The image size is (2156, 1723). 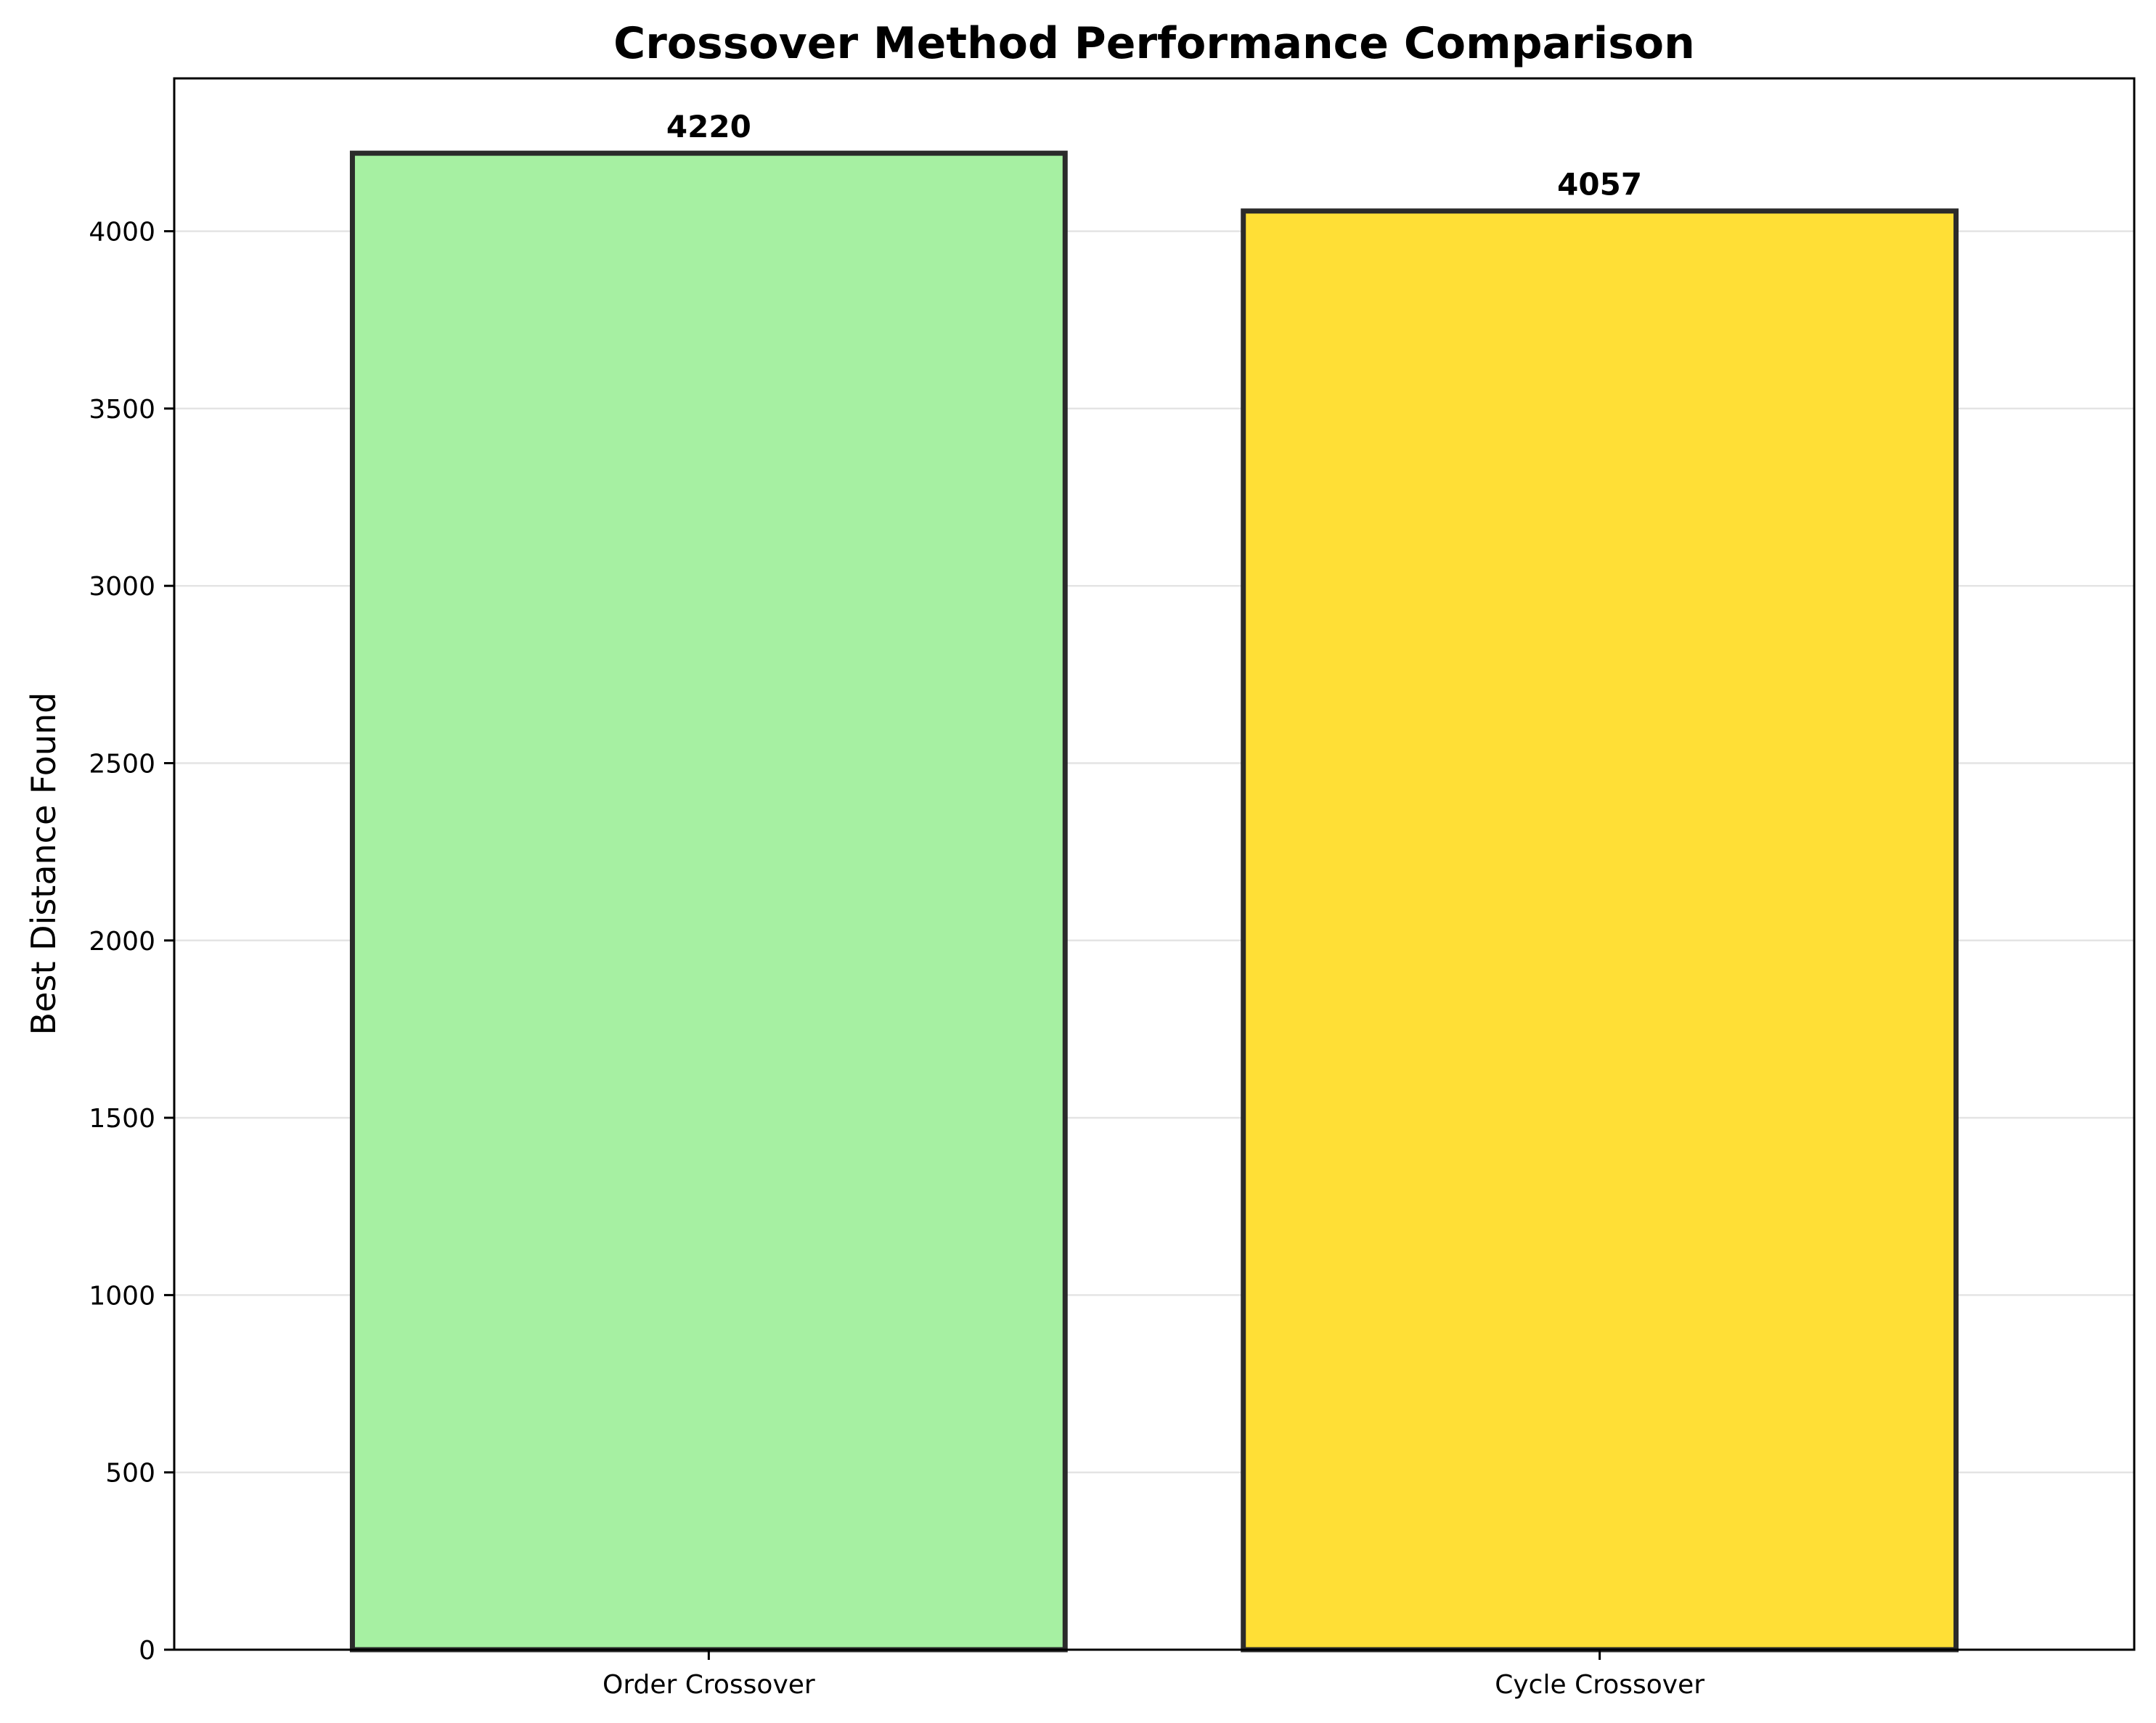 I want to click on y-tick-label-3000: 3000, so click(x=122, y=587).